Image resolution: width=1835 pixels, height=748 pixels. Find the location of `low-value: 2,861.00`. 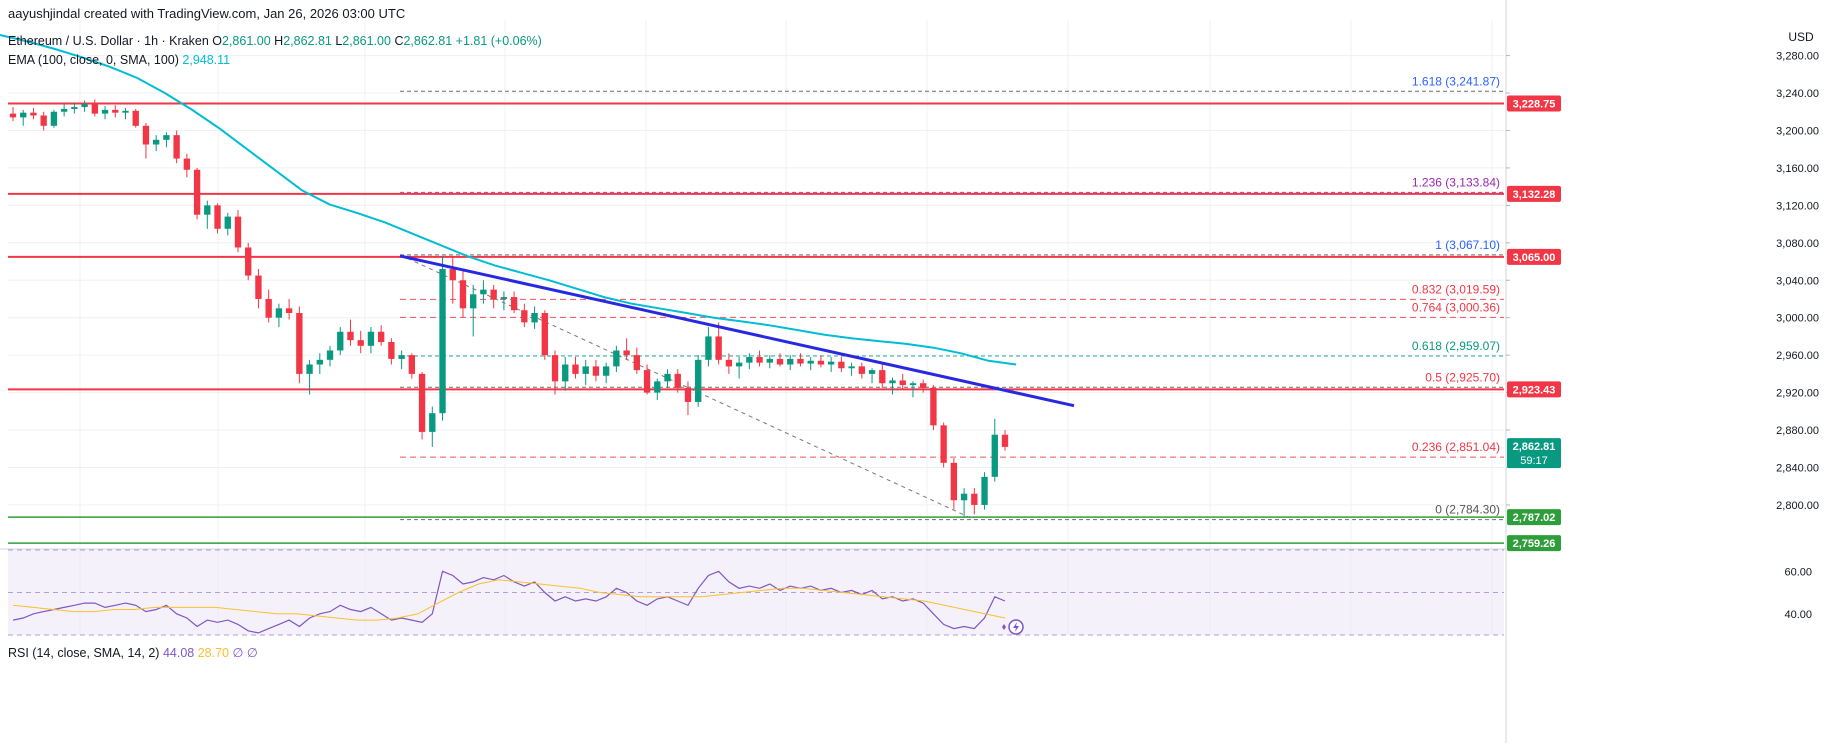

low-value: 2,861.00 is located at coordinates (366, 41).